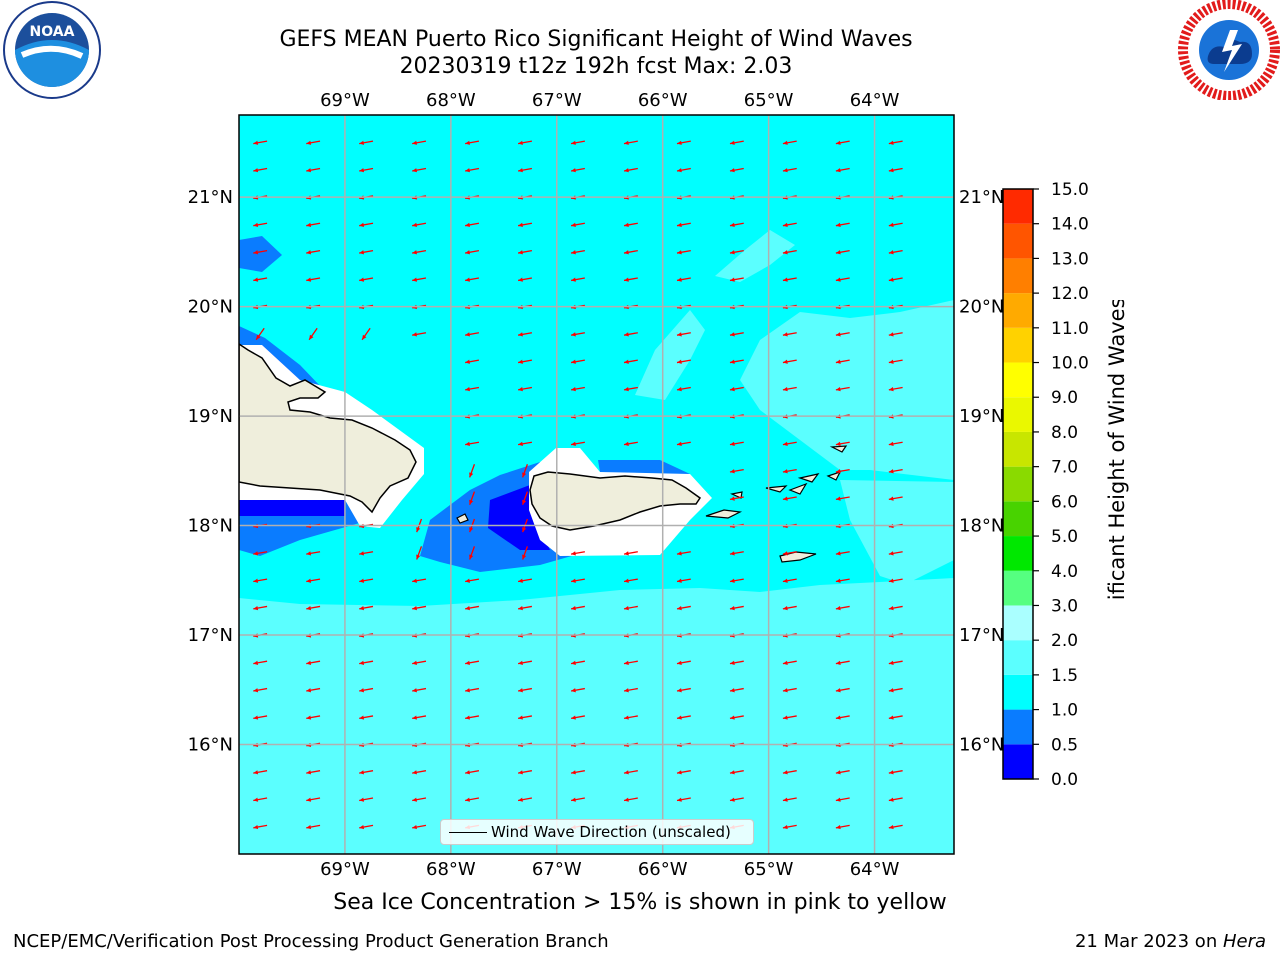  What do you see at coordinates (644, 468) in the screenshot?
I see `wave-band-0.5-1.0-pr-north` at bounding box center [644, 468].